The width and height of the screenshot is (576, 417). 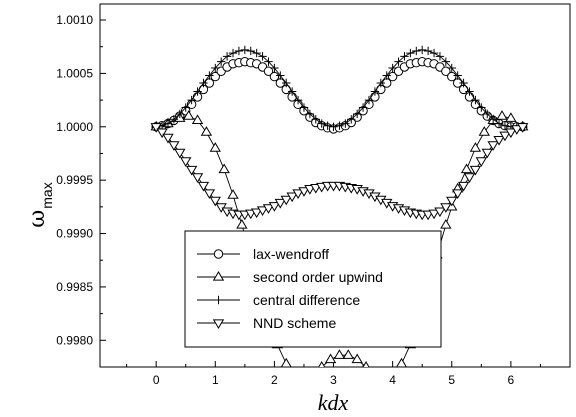 I want to click on x-tick-label: 3, so click(x=333, y=380).